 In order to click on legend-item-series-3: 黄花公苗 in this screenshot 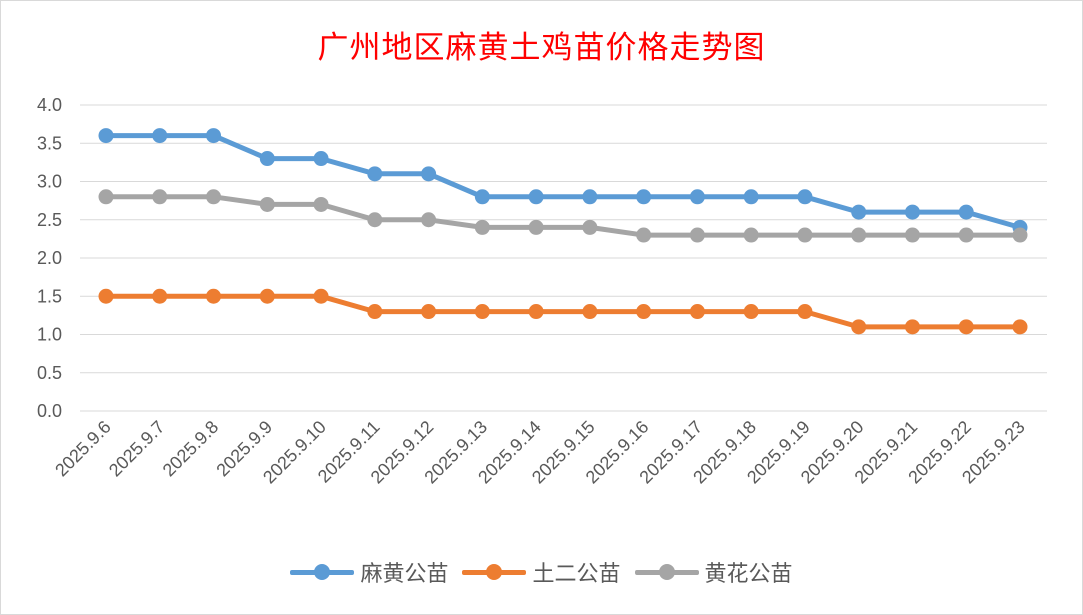, I will do `click(713, 572)`.